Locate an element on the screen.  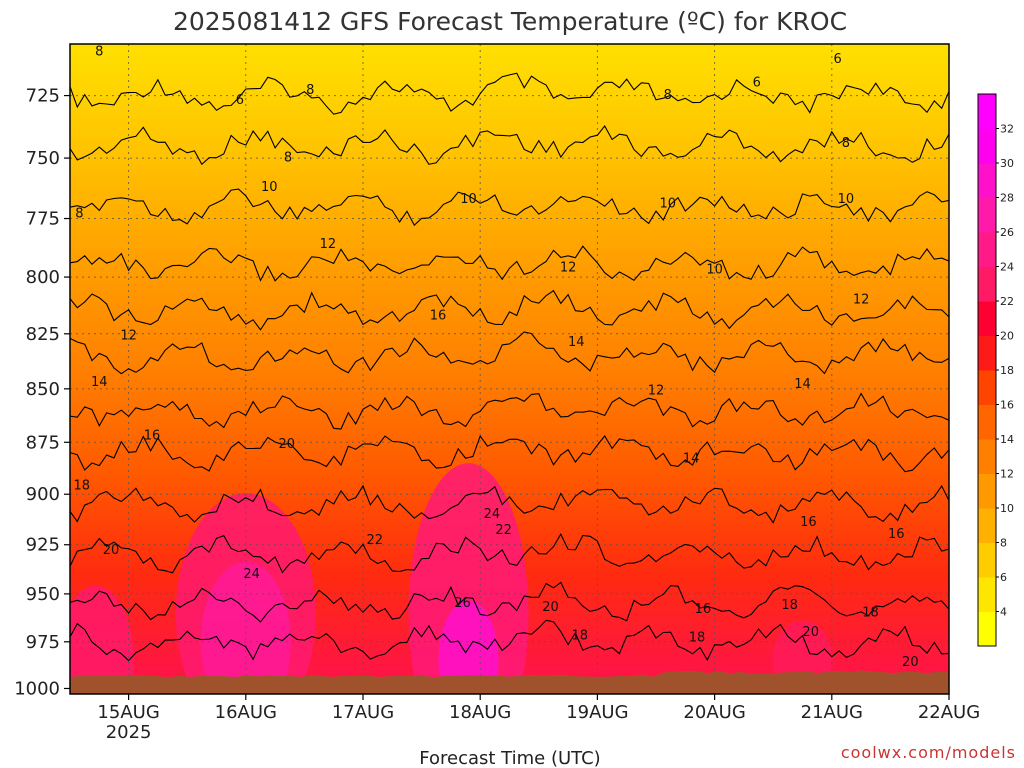
x-tick-label: 15AUG is located at coordinates (128, 712).